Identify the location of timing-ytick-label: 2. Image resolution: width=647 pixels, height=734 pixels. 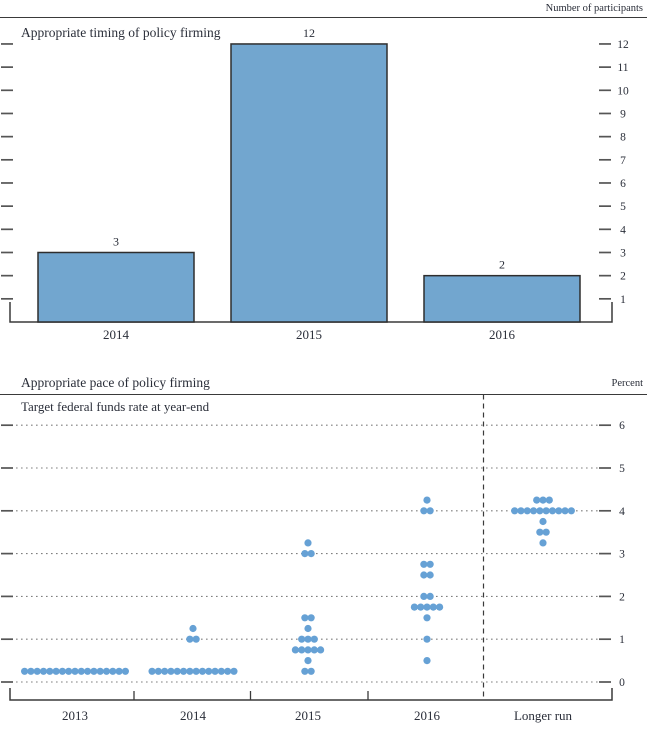
(623, 277).